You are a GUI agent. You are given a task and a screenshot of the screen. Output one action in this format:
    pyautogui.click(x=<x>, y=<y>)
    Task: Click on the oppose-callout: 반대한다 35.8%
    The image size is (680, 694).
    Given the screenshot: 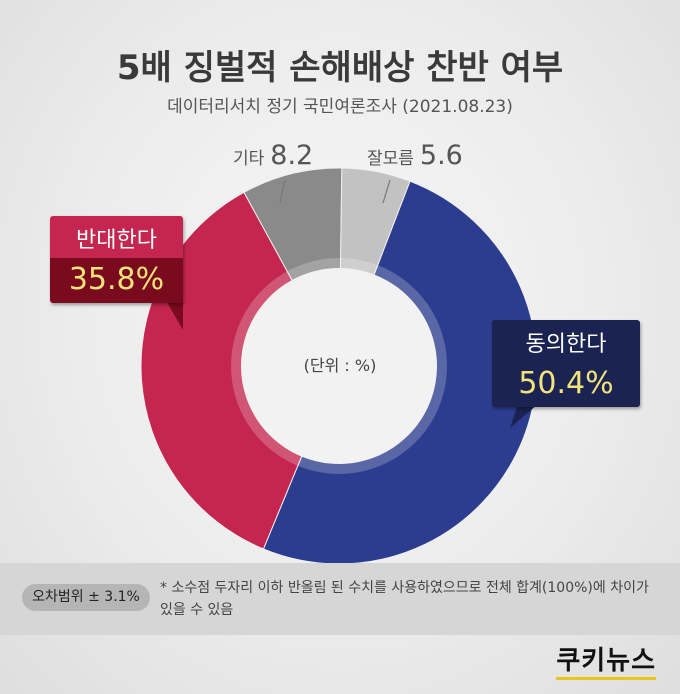 What is the action you would take?
    pyautogui.click(x=116, y=259)
    